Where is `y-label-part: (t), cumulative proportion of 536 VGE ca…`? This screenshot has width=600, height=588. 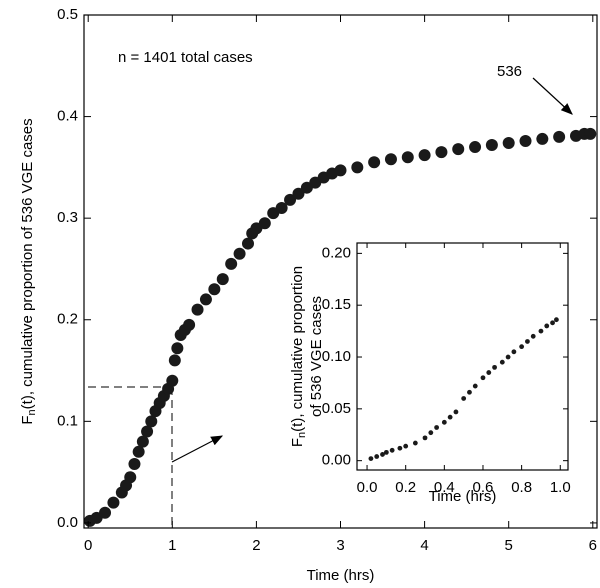 y-label-part: (t), cumulative proportion of 536 VGE ca… is located at coordinates (27, 263).